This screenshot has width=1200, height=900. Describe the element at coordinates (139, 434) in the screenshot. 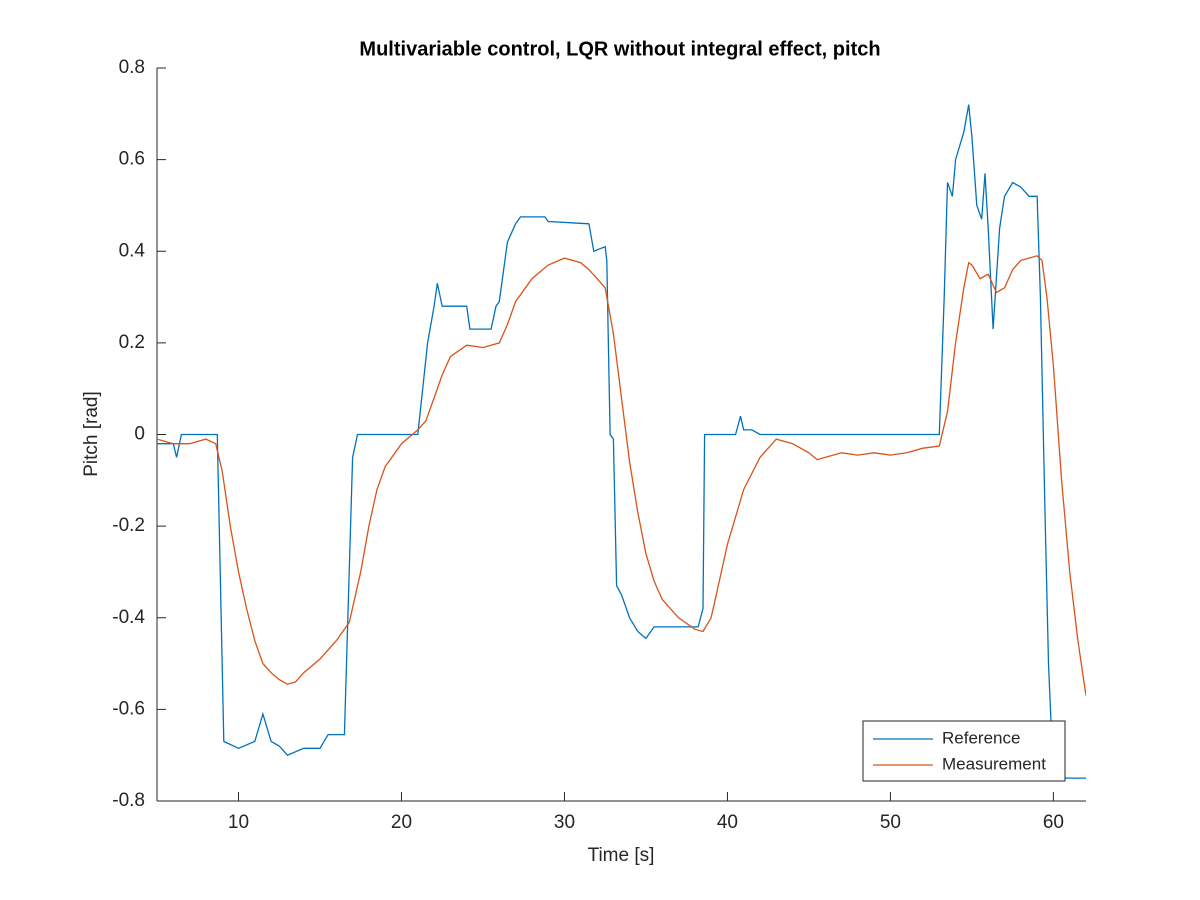

I see `y-tick-label: 0` at that location.